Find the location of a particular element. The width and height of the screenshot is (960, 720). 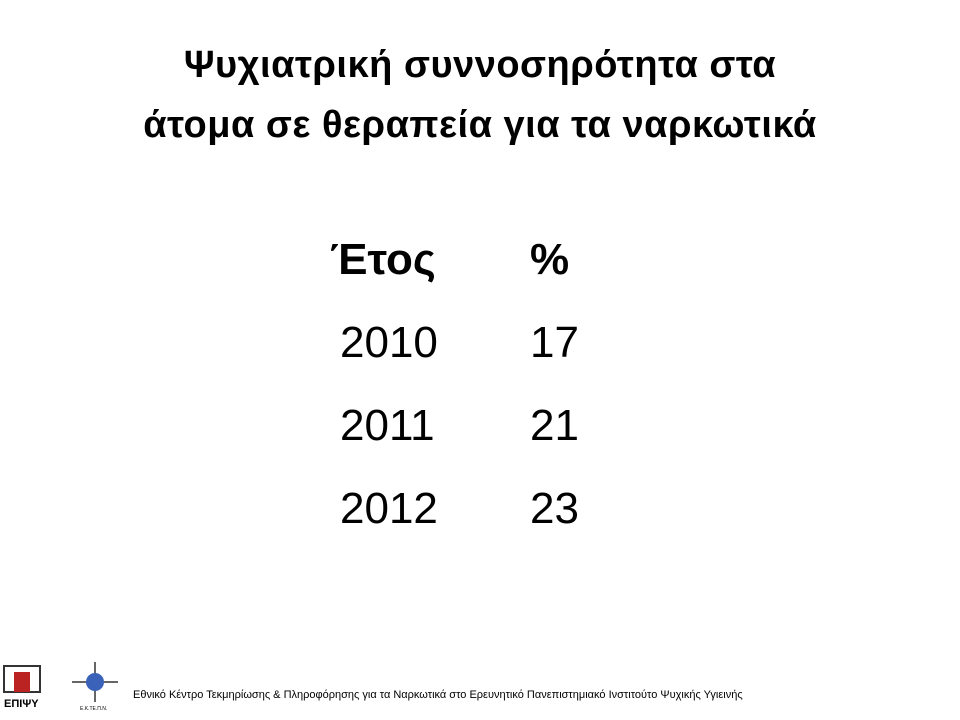

table-header: % is located at coordinates (550, 259).